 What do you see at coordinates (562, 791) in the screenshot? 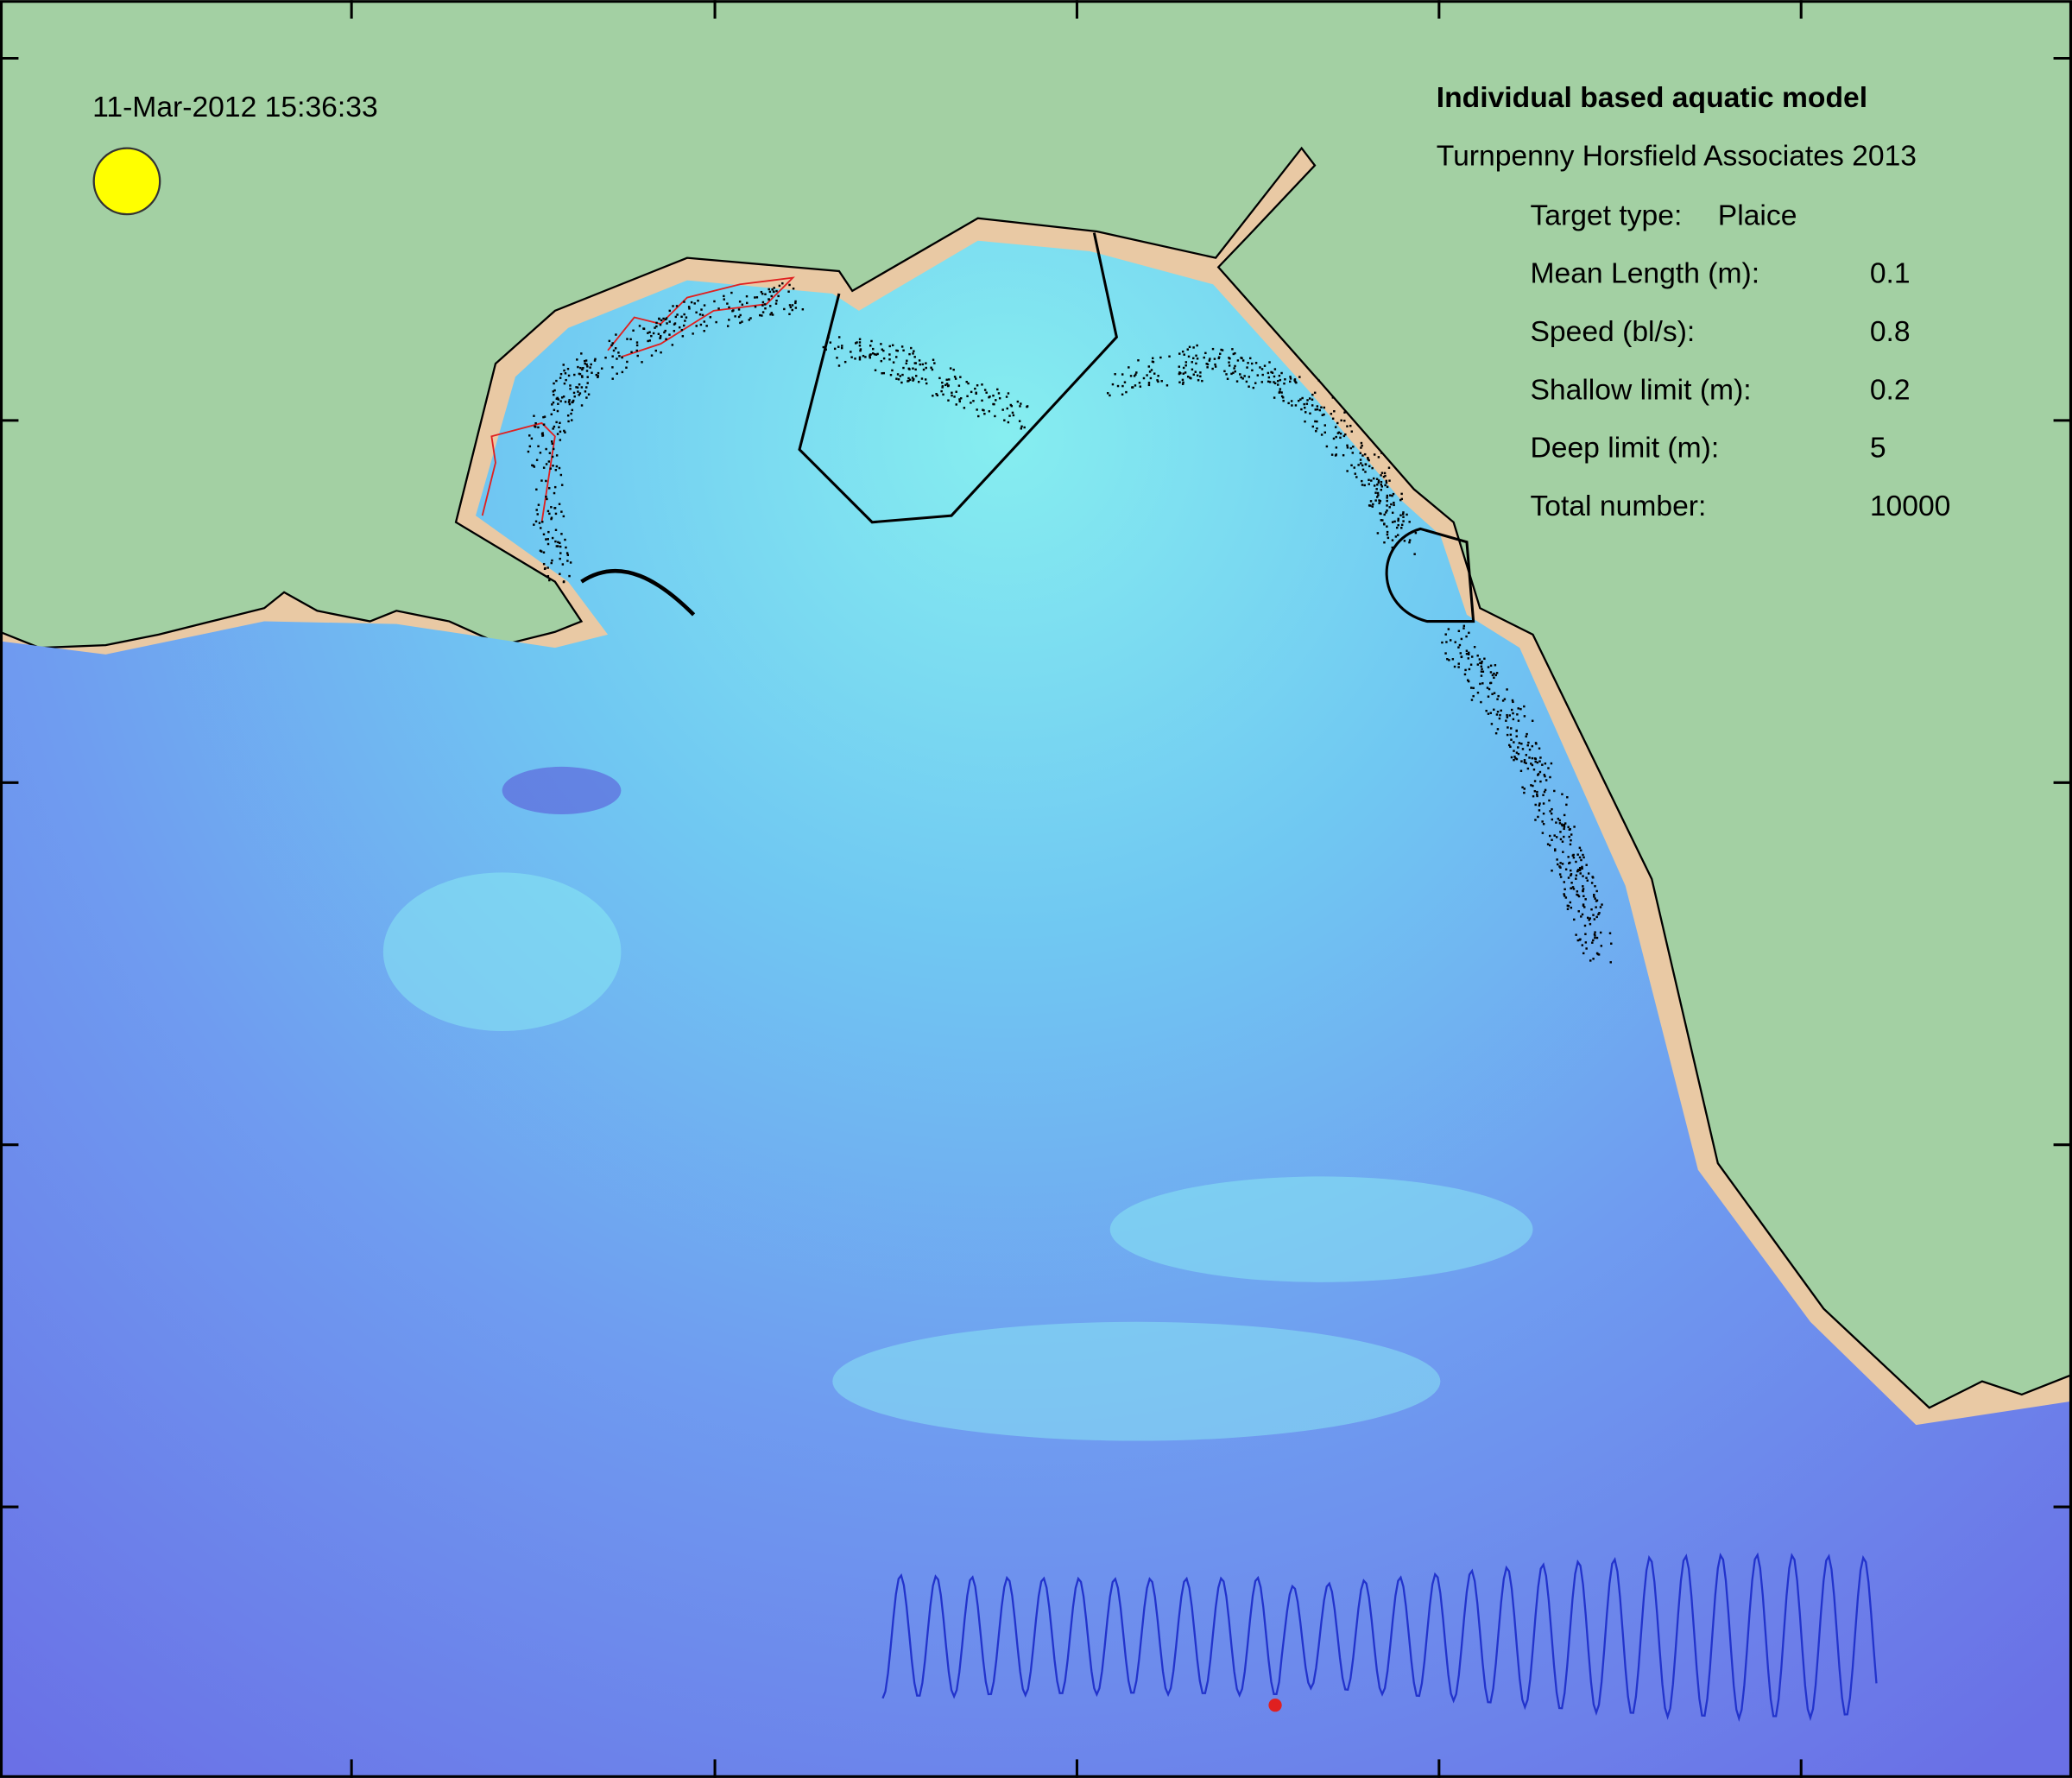
I see `deep-patch` at bounding box center [562, 791].